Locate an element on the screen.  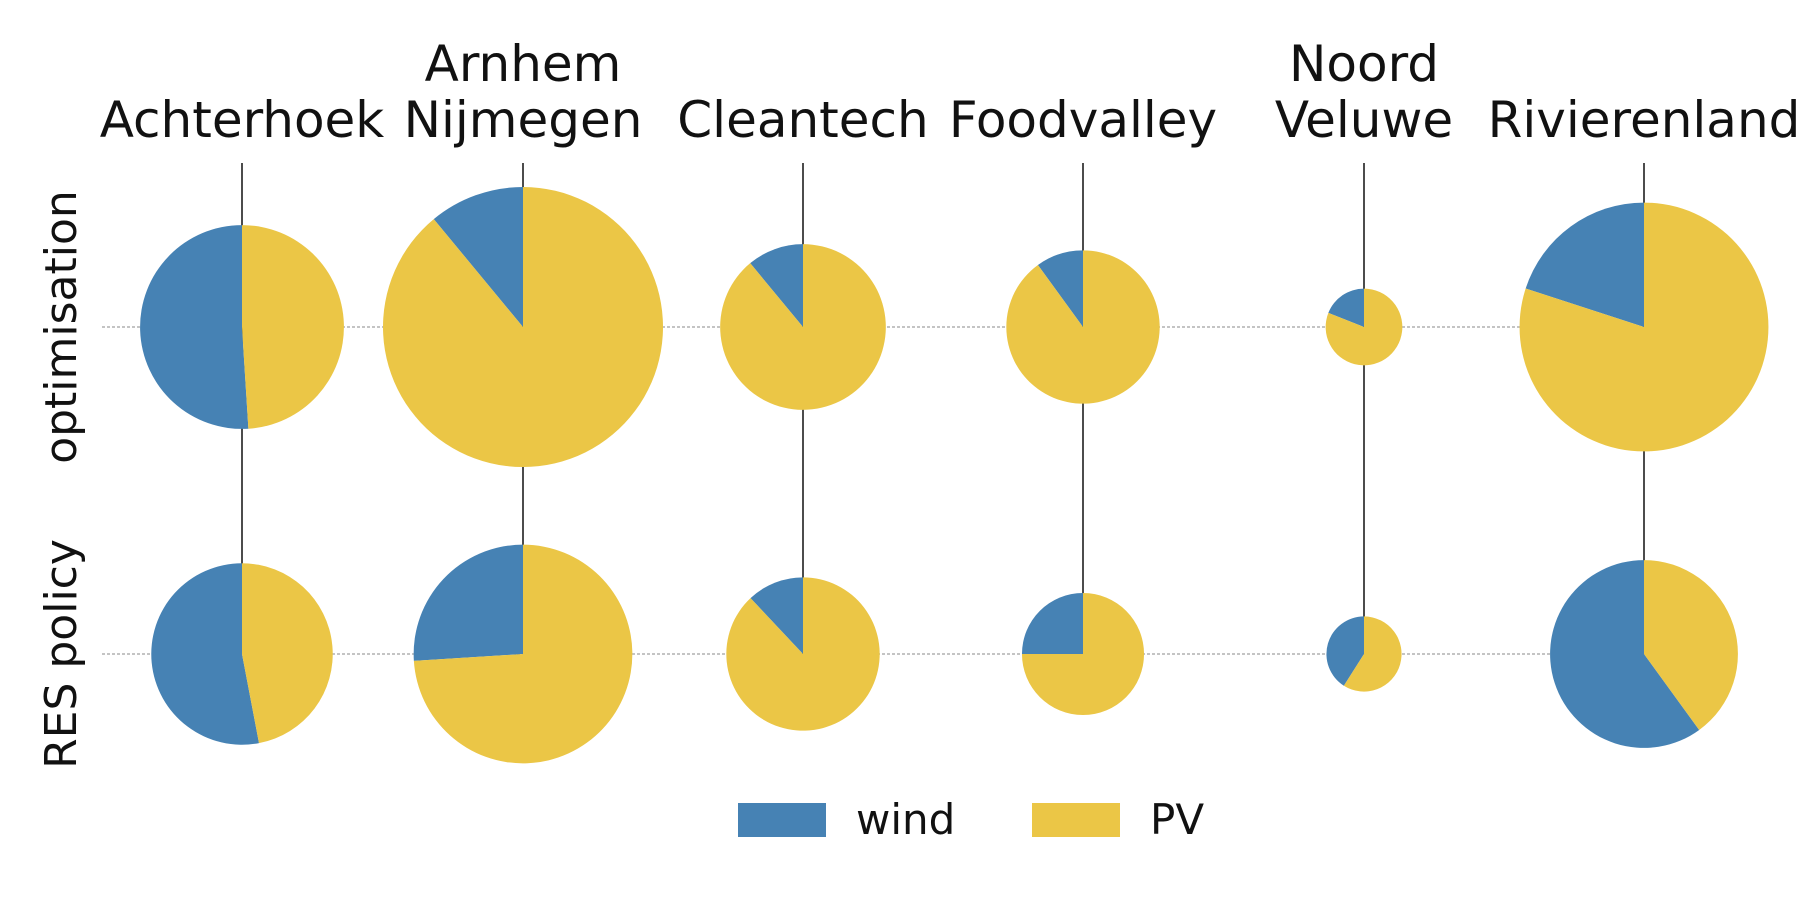
region-label-arnhem-nijmegen-line-2: Nijmegen is located at coordinates (523, 120).